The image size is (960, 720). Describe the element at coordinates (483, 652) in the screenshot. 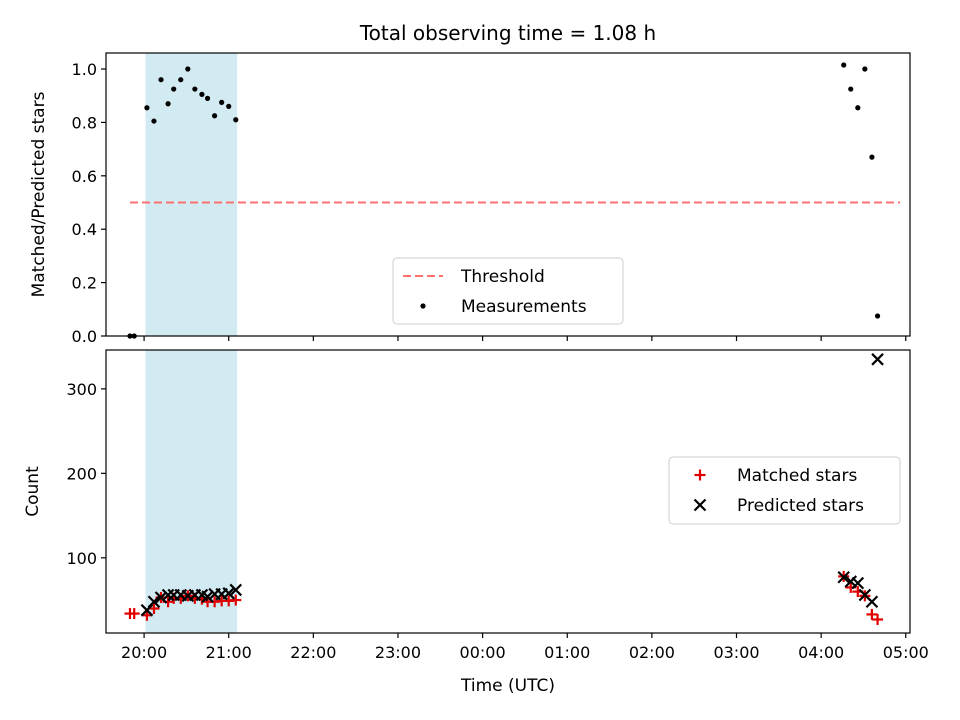

I see `x-tick-label: 00:00` at that location.